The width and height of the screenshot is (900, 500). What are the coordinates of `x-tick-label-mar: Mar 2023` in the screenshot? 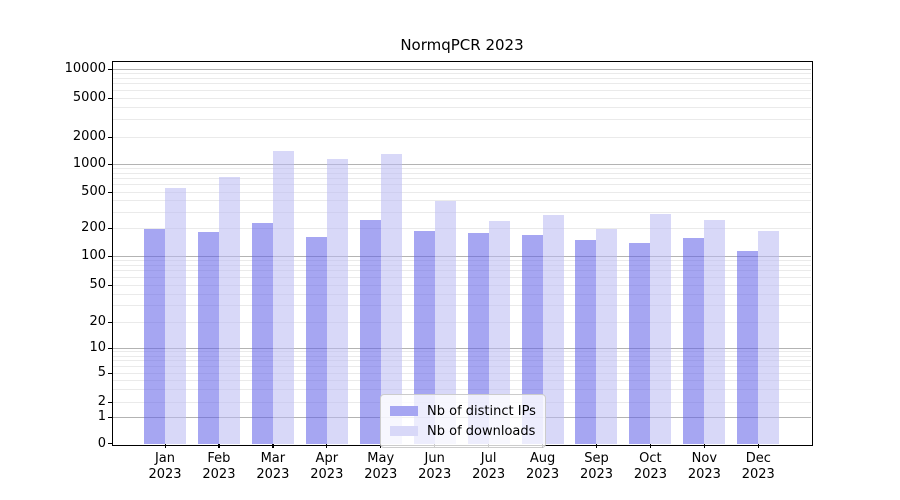 It's located at (273, 466).